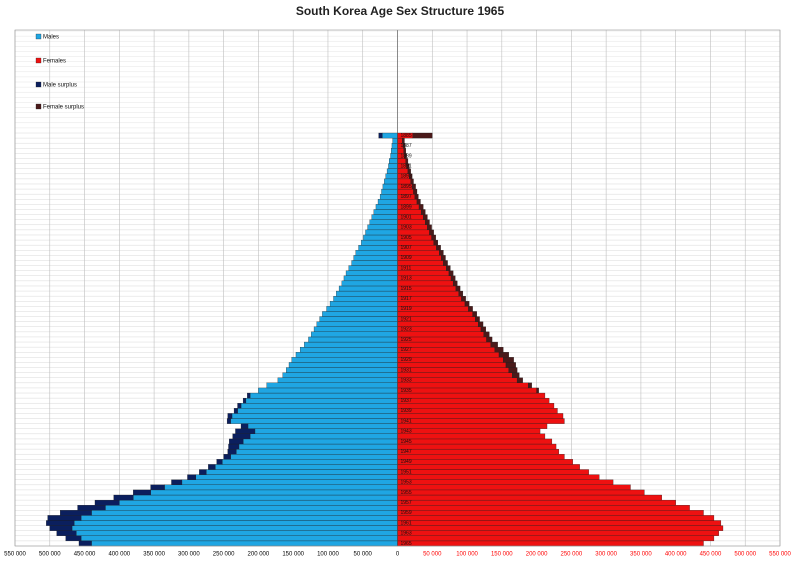  Describe the element at coordinates (406, 381) in the screenshot. I see `category-label: 1933` at that location.